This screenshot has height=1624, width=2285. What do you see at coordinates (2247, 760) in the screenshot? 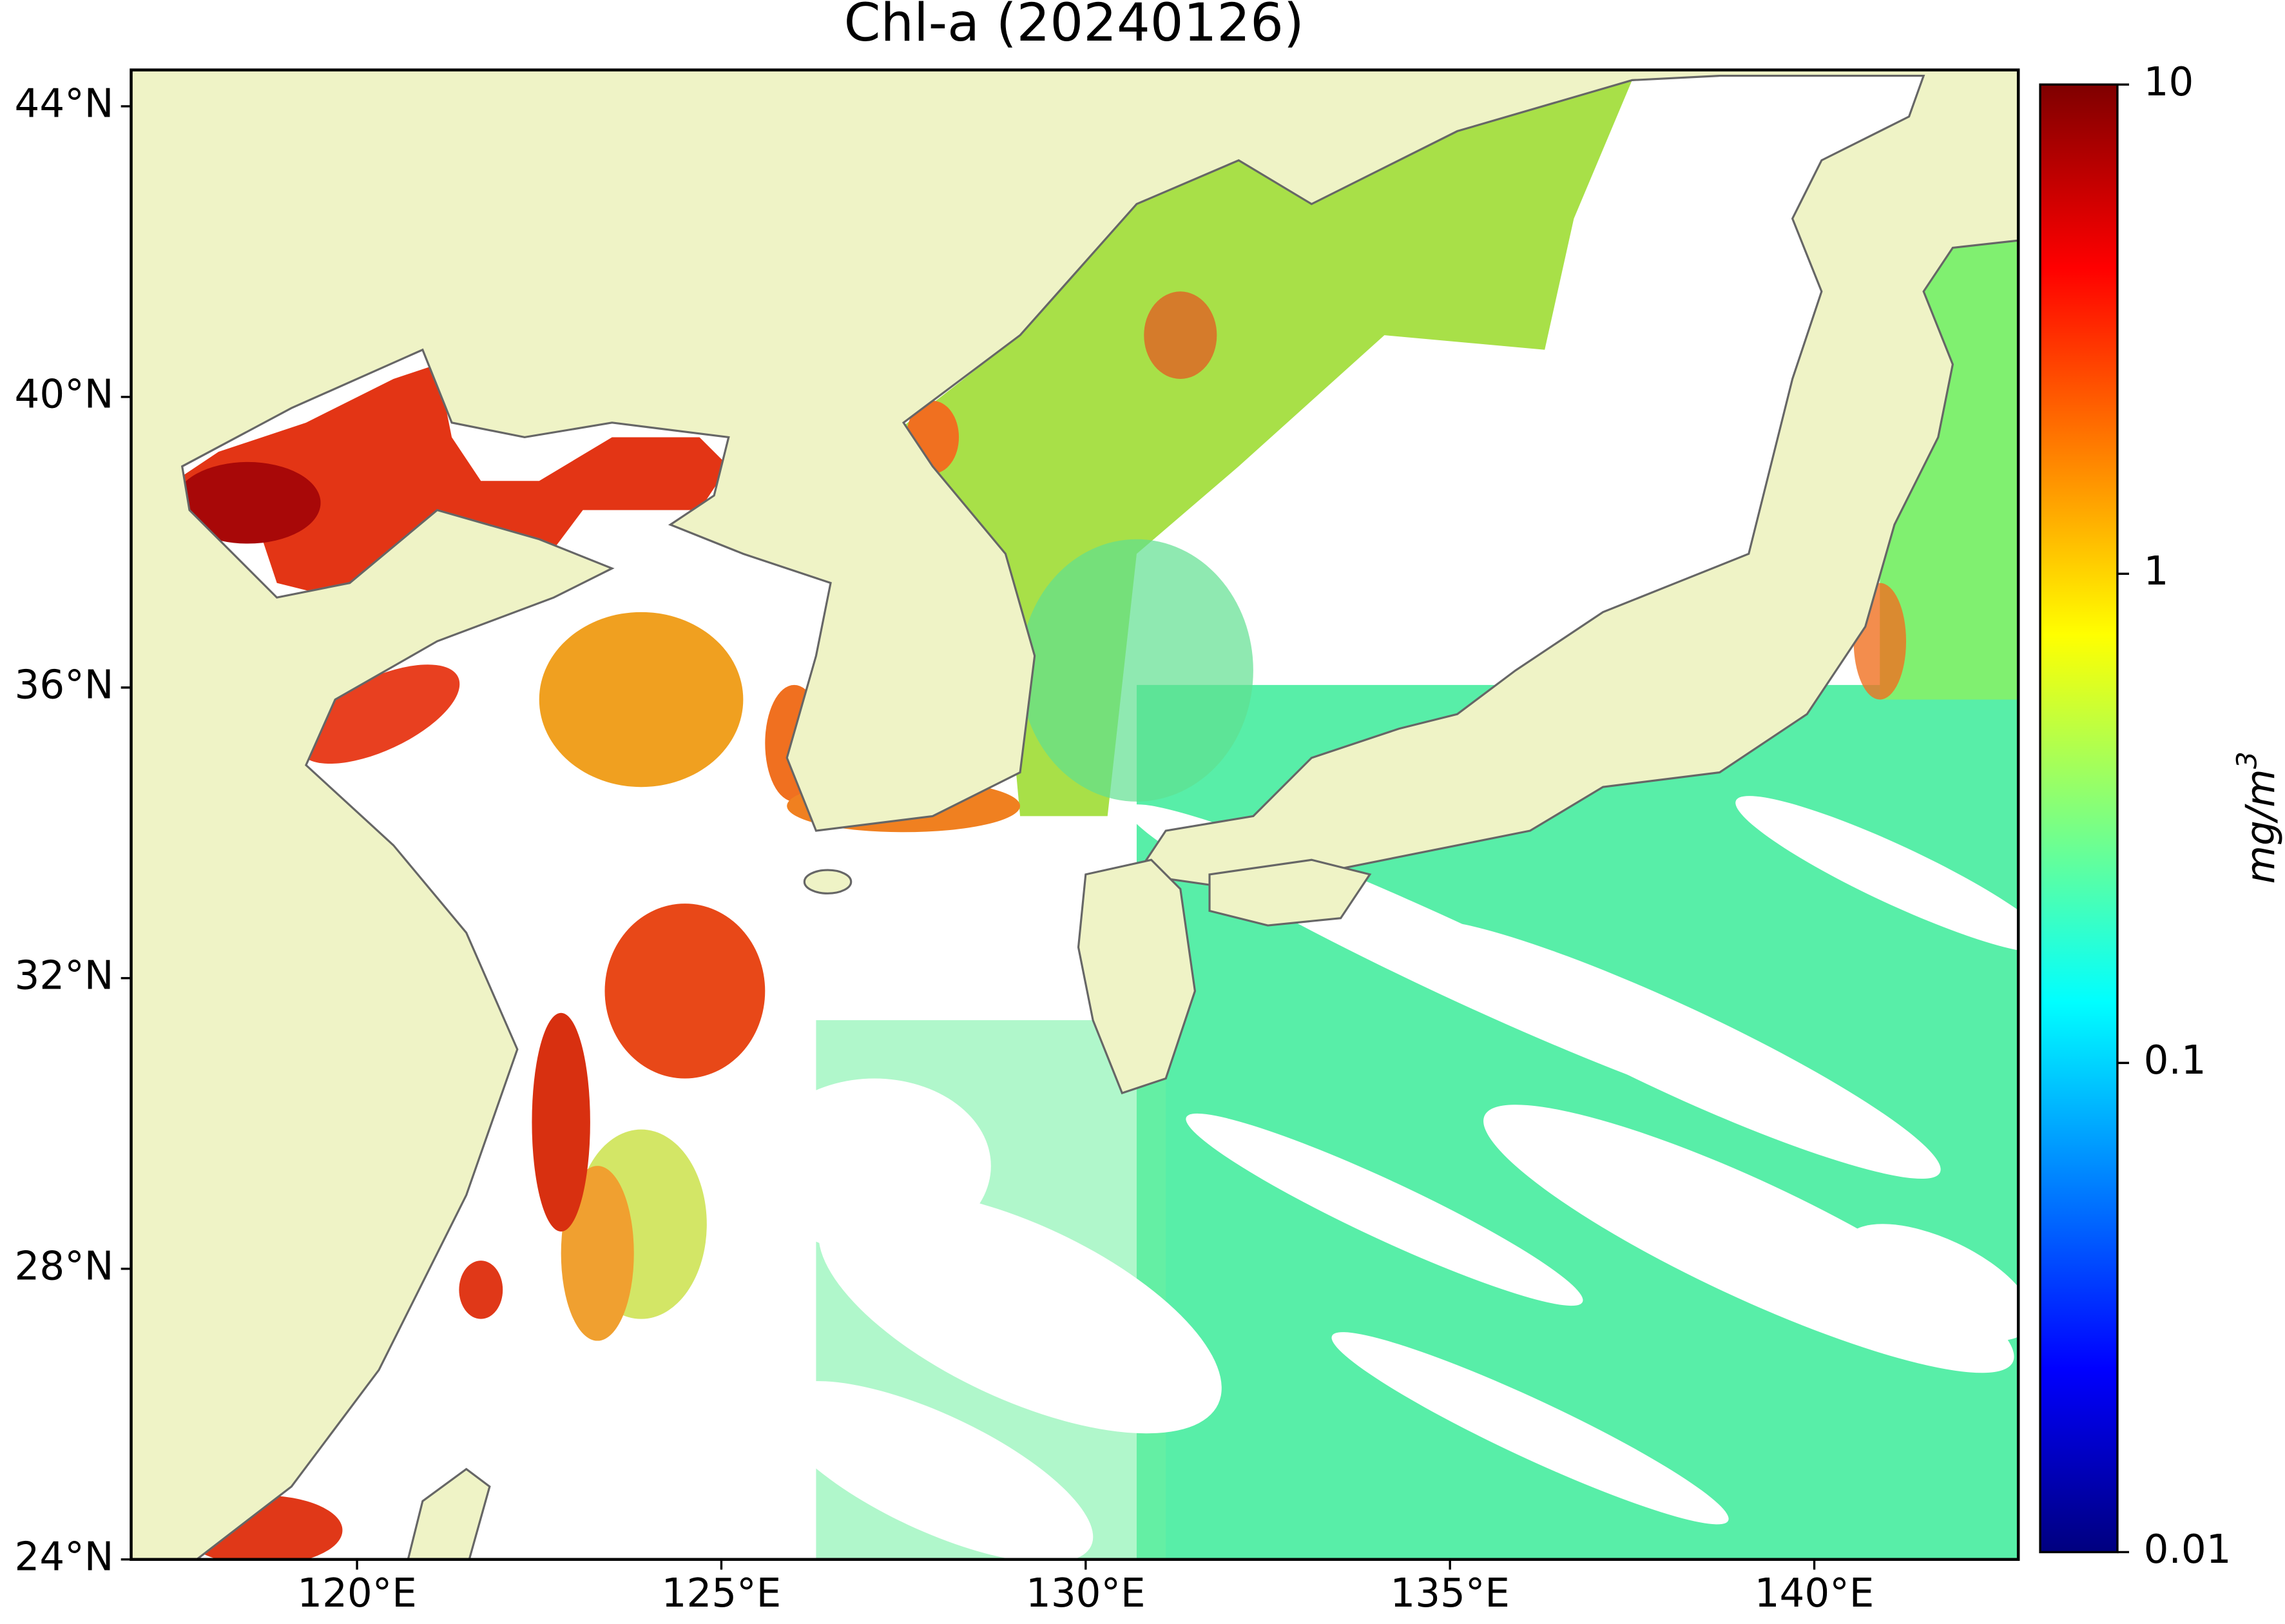
I see `colorbar-label-superscript: 3` at bounding box center [2247, 760].